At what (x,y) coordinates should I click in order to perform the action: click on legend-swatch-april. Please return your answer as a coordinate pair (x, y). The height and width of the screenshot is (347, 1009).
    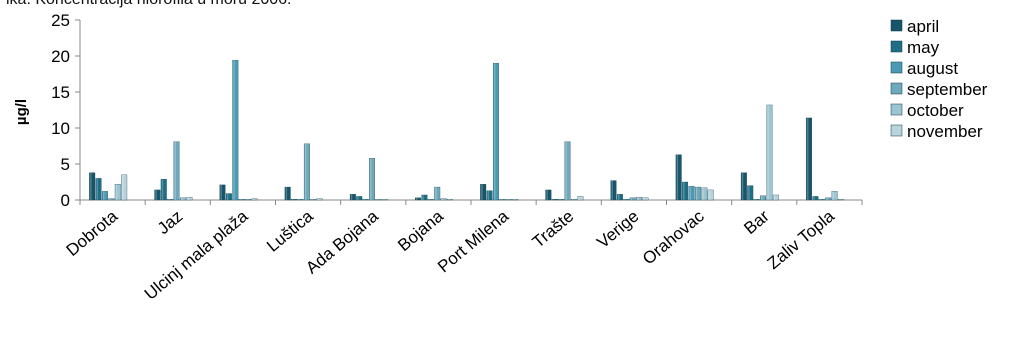
    Looking at the image, I should click on (896, 25).